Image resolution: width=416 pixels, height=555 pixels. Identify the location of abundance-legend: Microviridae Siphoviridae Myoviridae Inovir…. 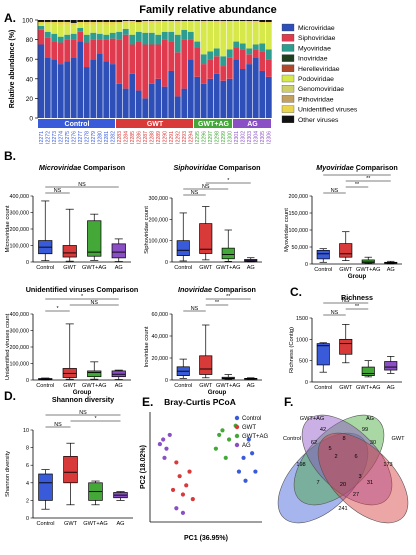
(319, 73).